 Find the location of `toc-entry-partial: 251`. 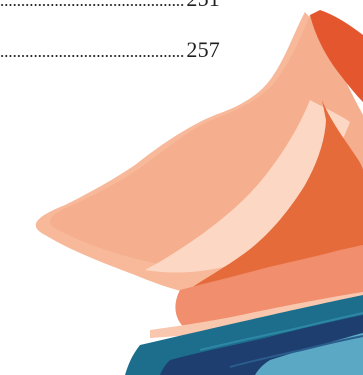

toc-entry-partial: 251 is located at coordinates (110, 5).